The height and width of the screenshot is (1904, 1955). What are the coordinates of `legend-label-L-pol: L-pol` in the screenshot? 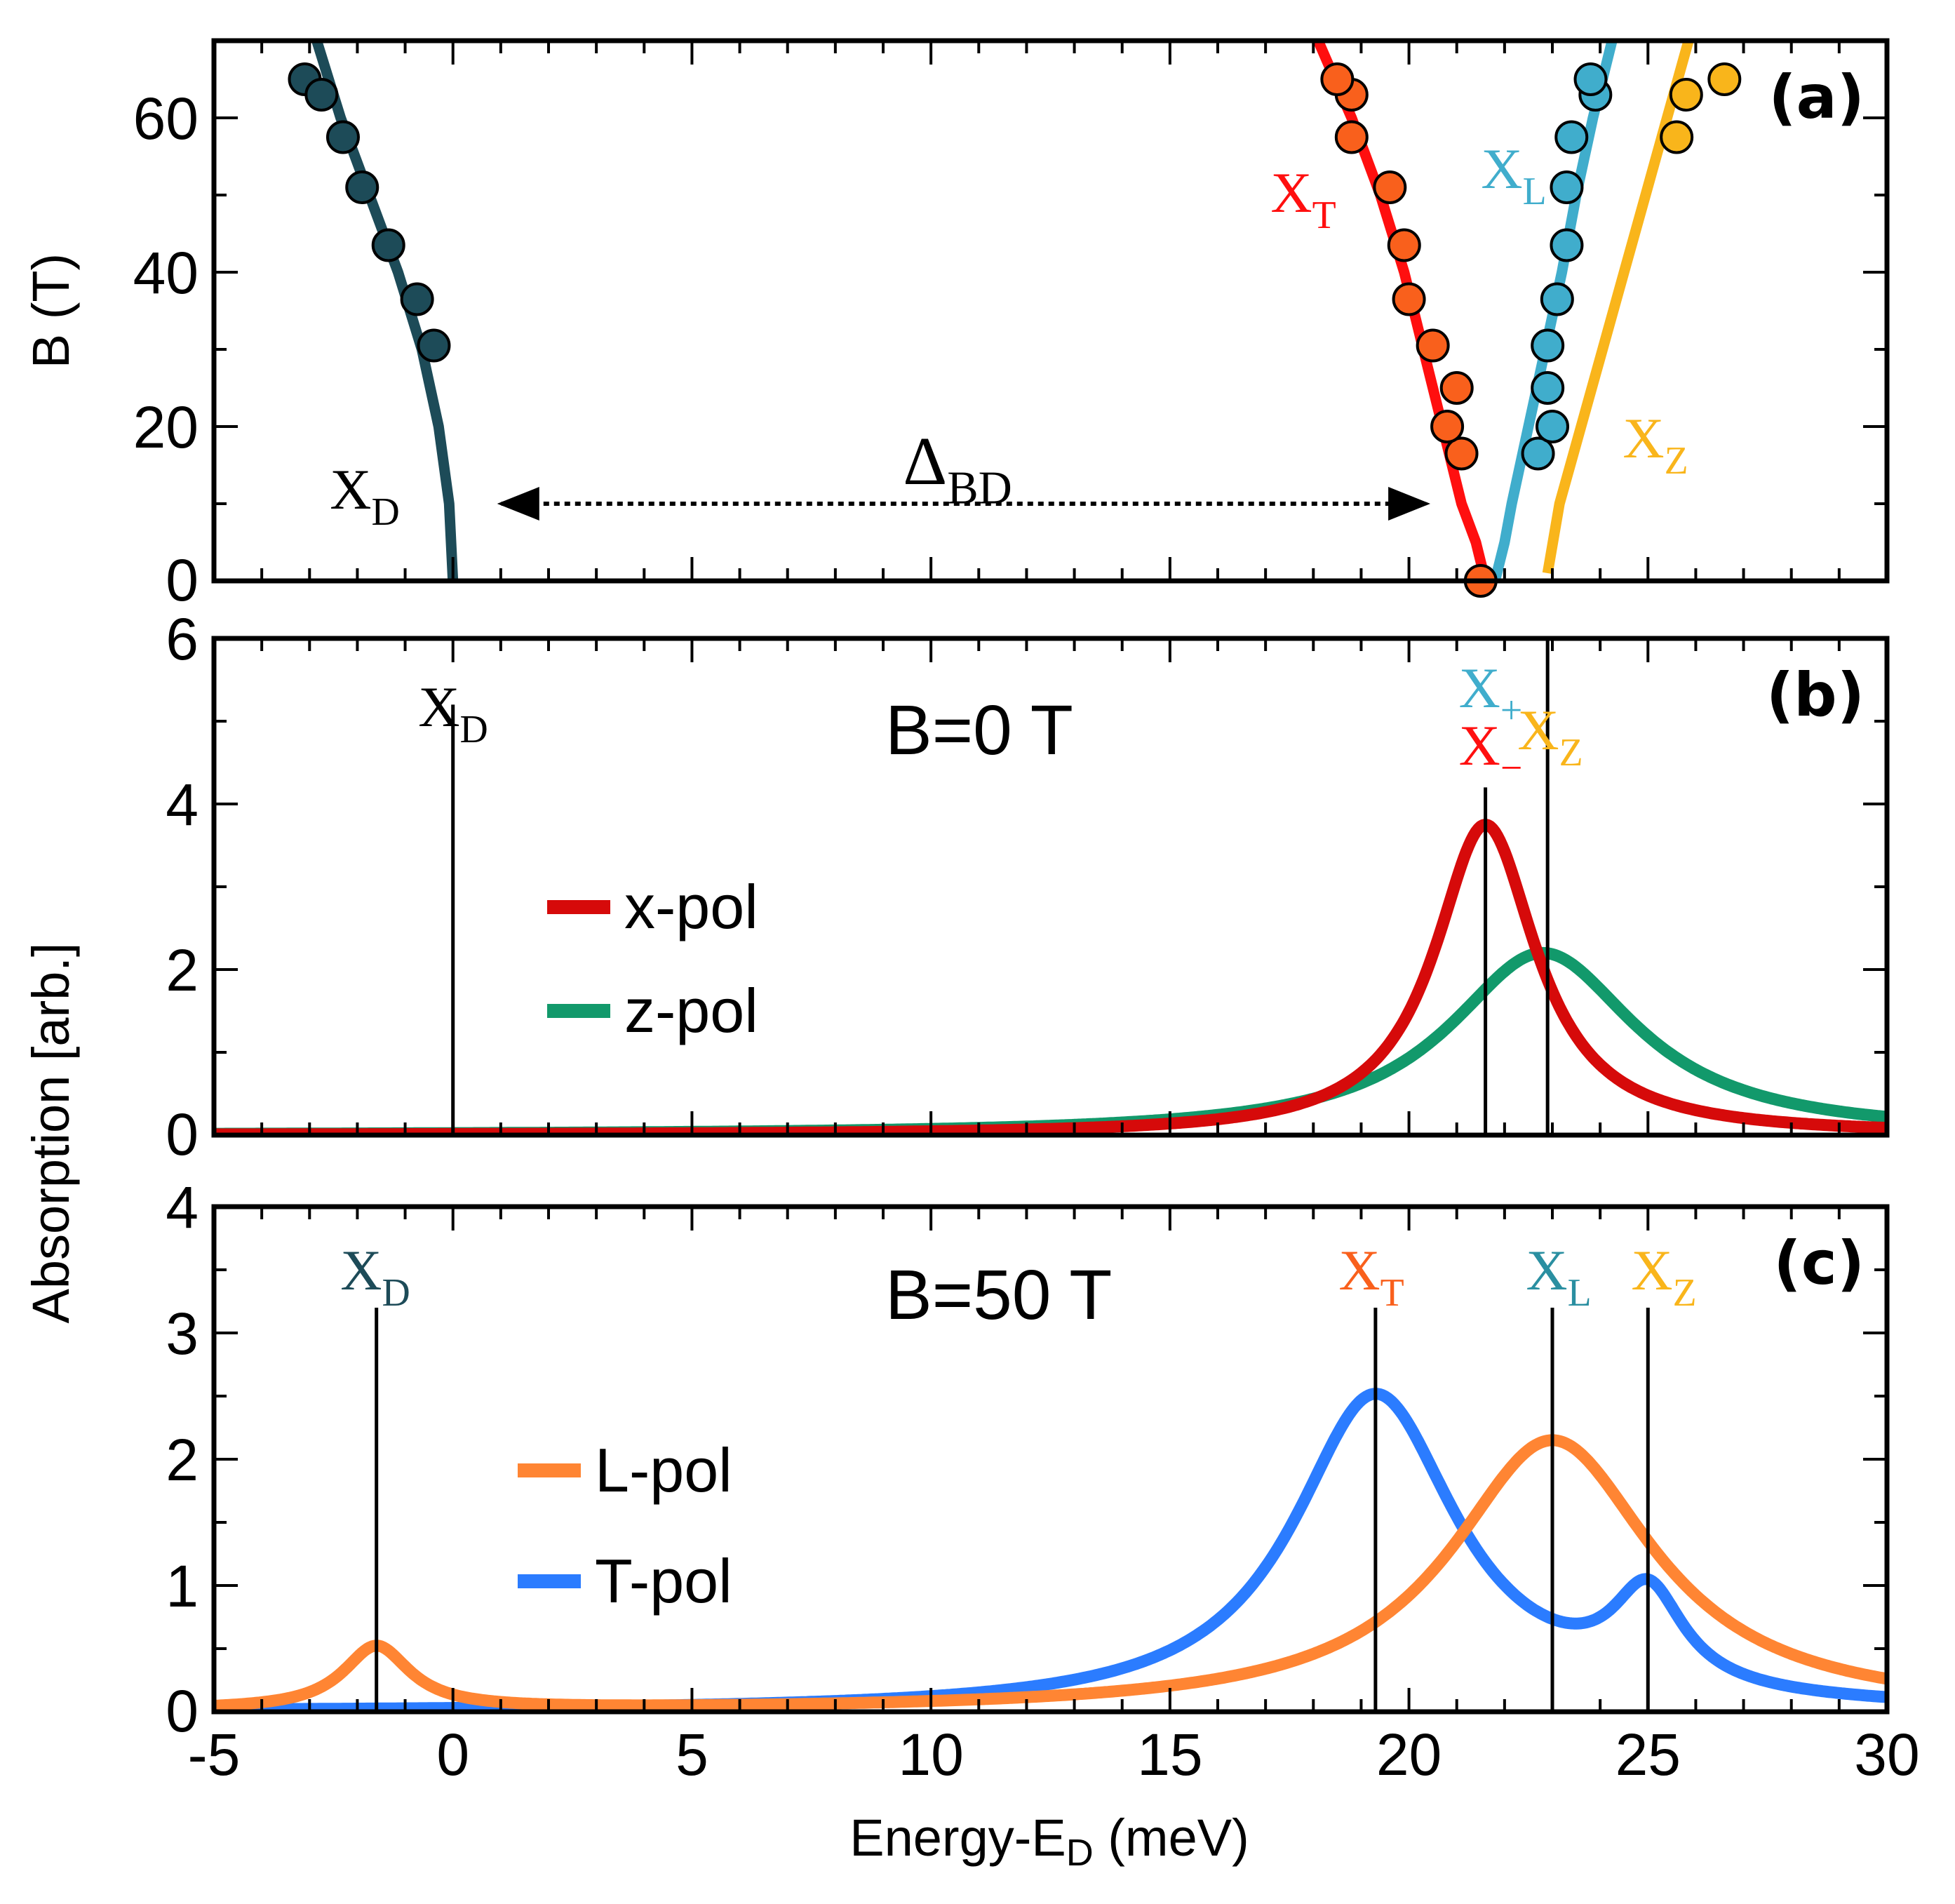 It's located at (663, 1470).